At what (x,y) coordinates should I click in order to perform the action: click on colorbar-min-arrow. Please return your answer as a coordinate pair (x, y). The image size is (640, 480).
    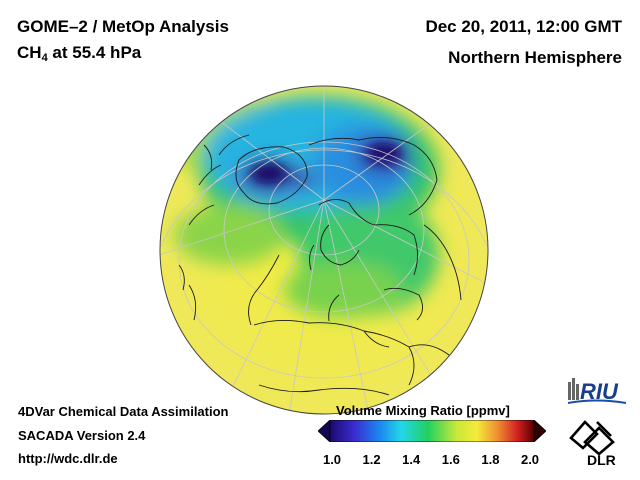
    Looking at the image, I should click on (324, 431).